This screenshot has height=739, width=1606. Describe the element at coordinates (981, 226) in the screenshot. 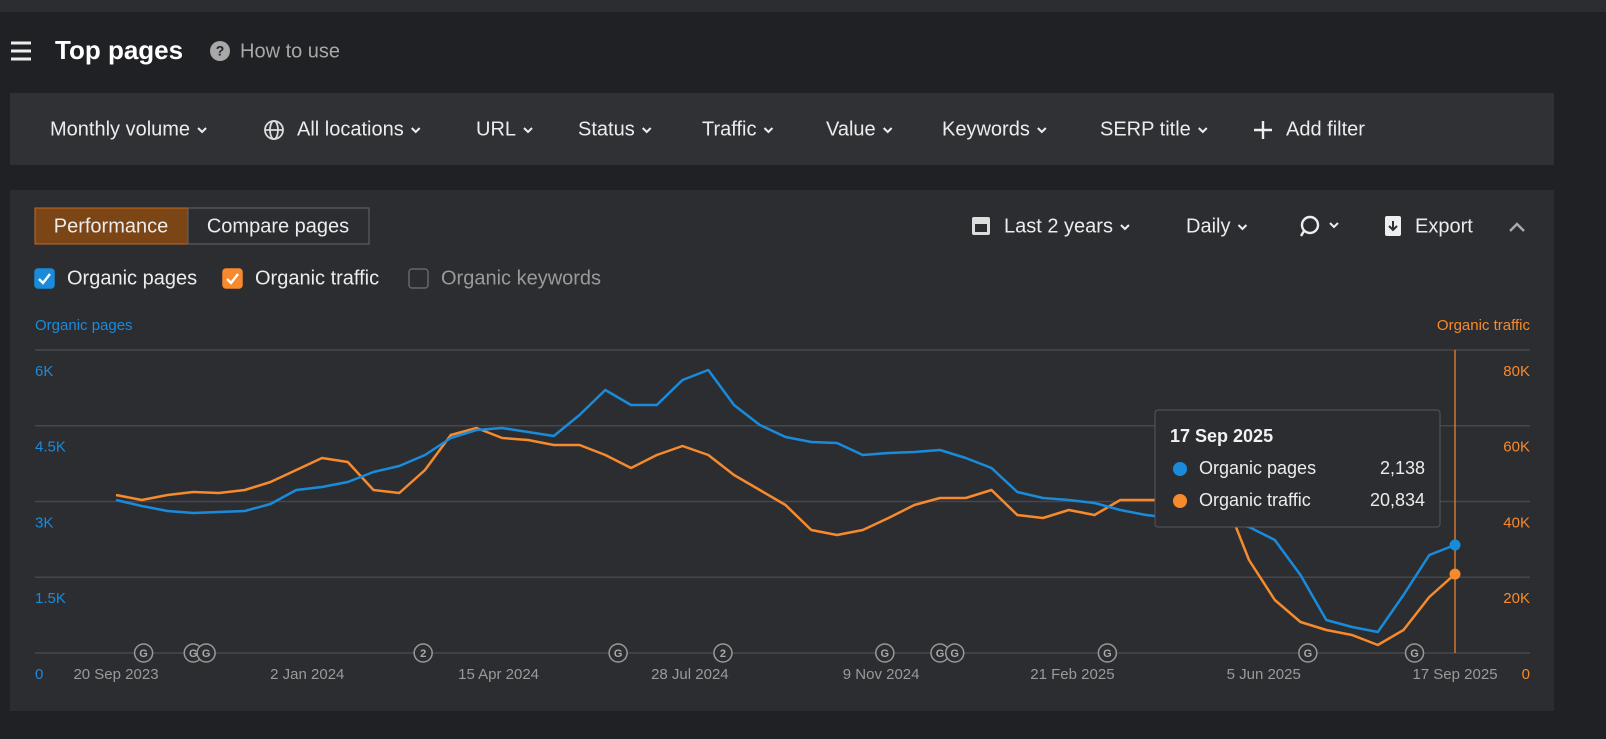

I see `calendar-icon` at that location.